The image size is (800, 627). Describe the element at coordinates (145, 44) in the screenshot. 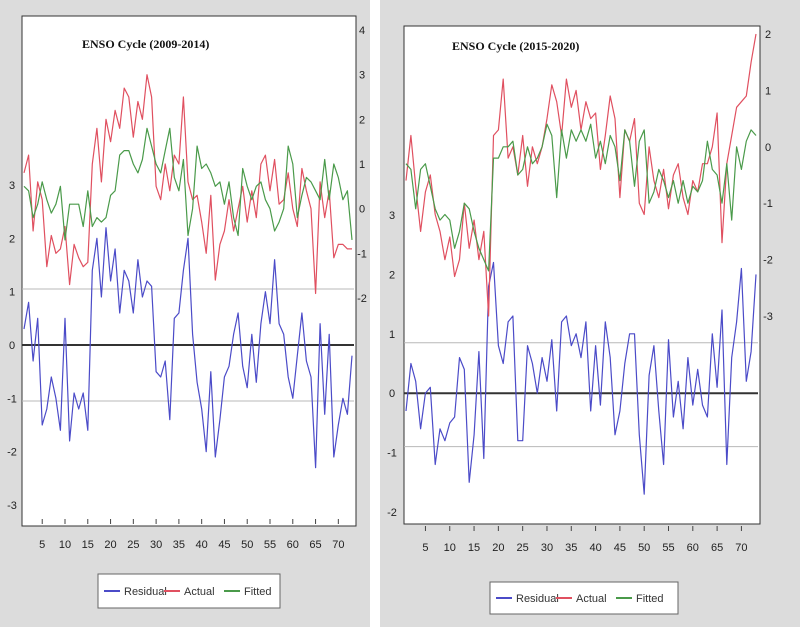

I see `chart-title-left: ENSO Cycle (2009-2014)` at that location.